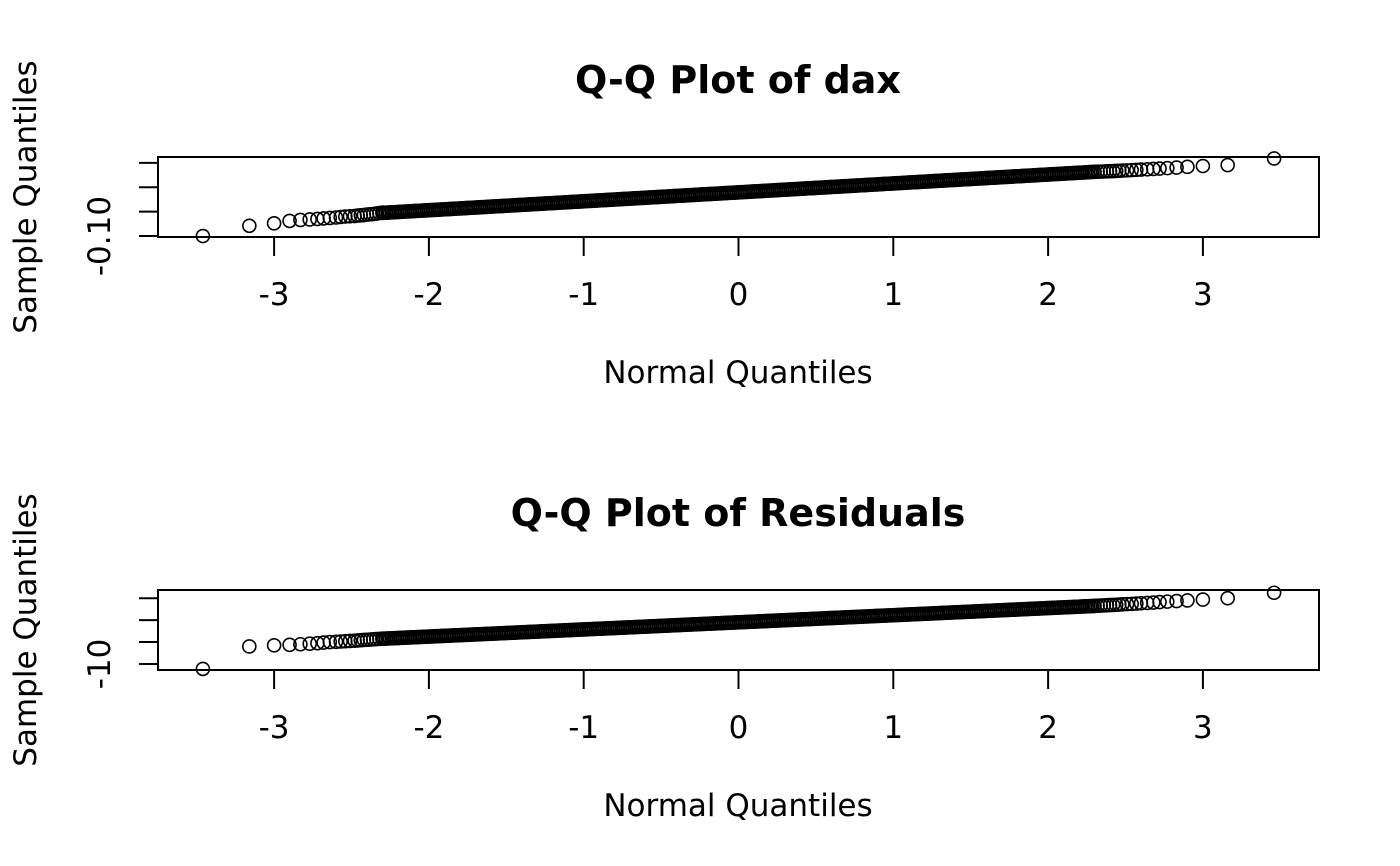 Image resolution: width=1400 pixels, height=866 pixels. Describe the element at coordinates (738, 513) in the screenshot. I see `plot-title: Q-Q Plot of Residuals` at that location.